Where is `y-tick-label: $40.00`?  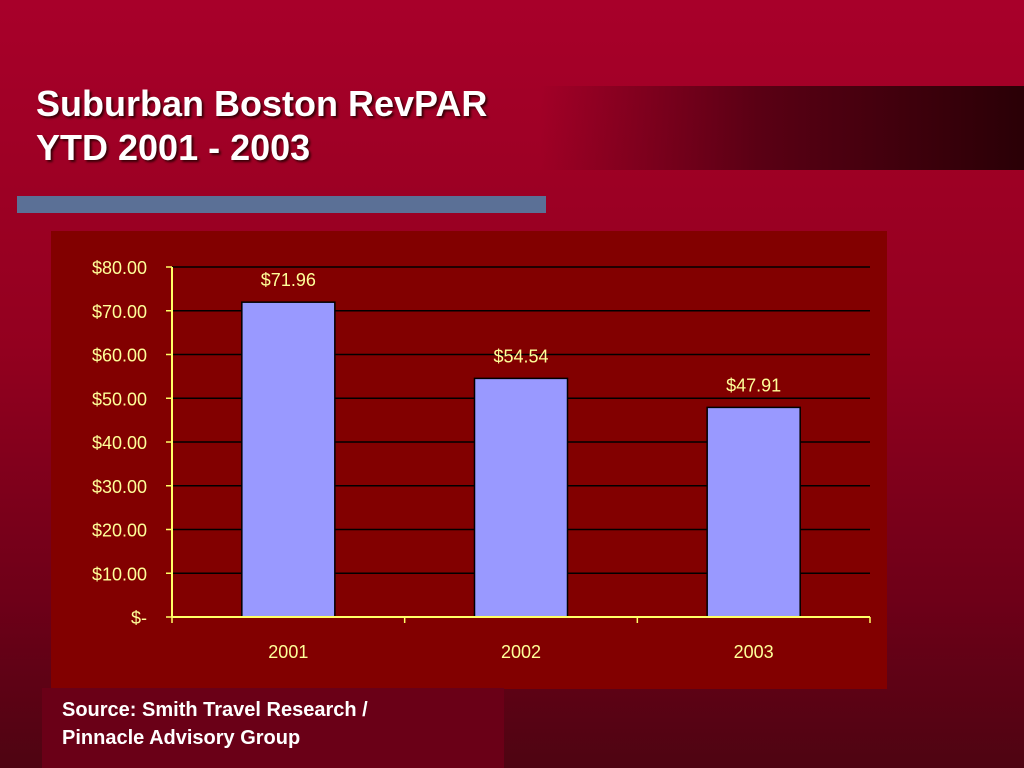
y-tick-label: $40.00 is located at coordinates (119, 443).